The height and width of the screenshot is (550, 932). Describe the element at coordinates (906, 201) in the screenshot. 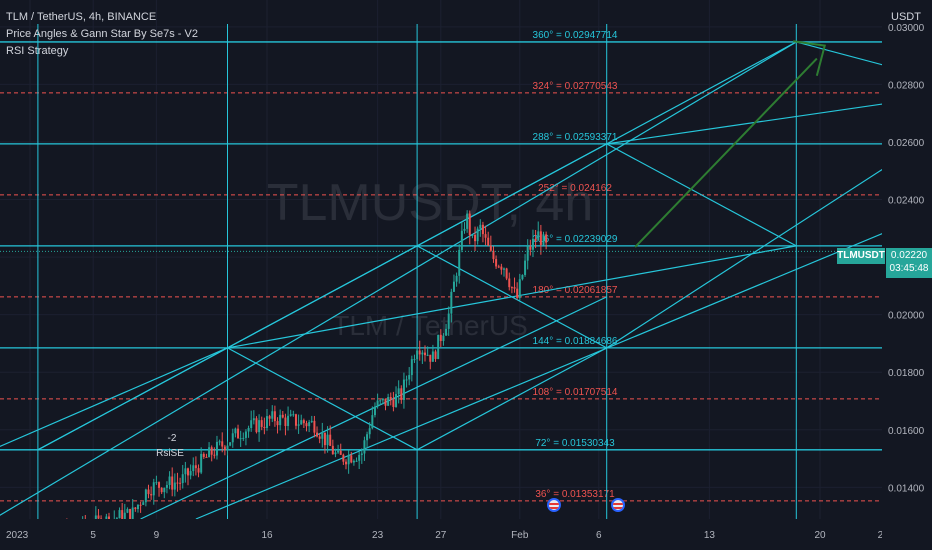

I see `y-tick-label: 0.02400` at that location.